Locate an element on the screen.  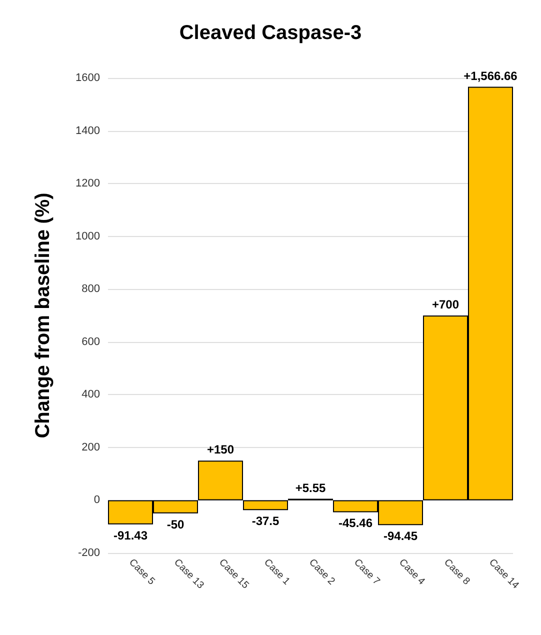
y-axis-title: Change from baseline (%) is located at coordinates (43, 315).